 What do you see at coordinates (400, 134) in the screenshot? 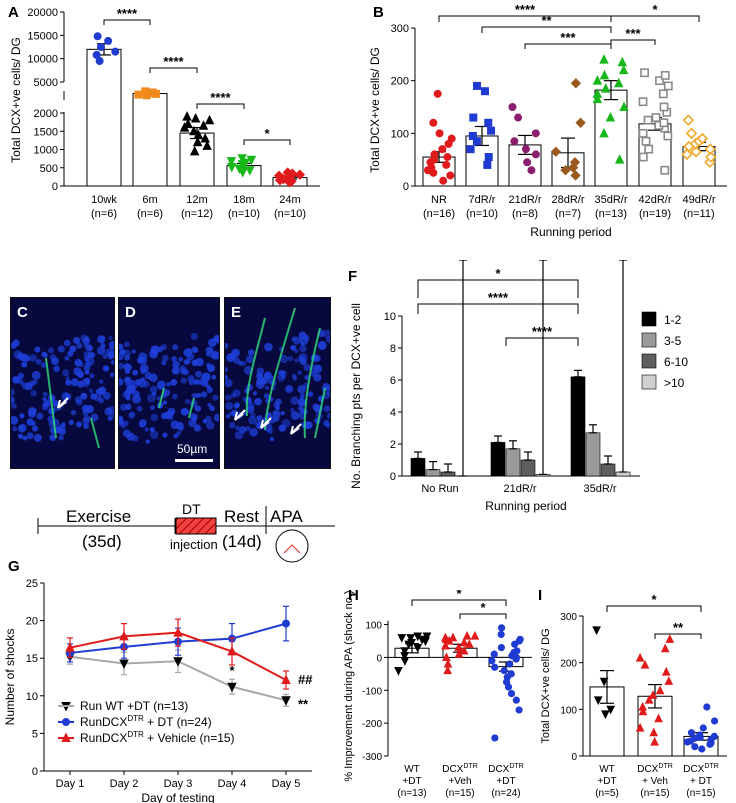
I see `b-ytick-label-1: 100` at bounding box center [400, 134].